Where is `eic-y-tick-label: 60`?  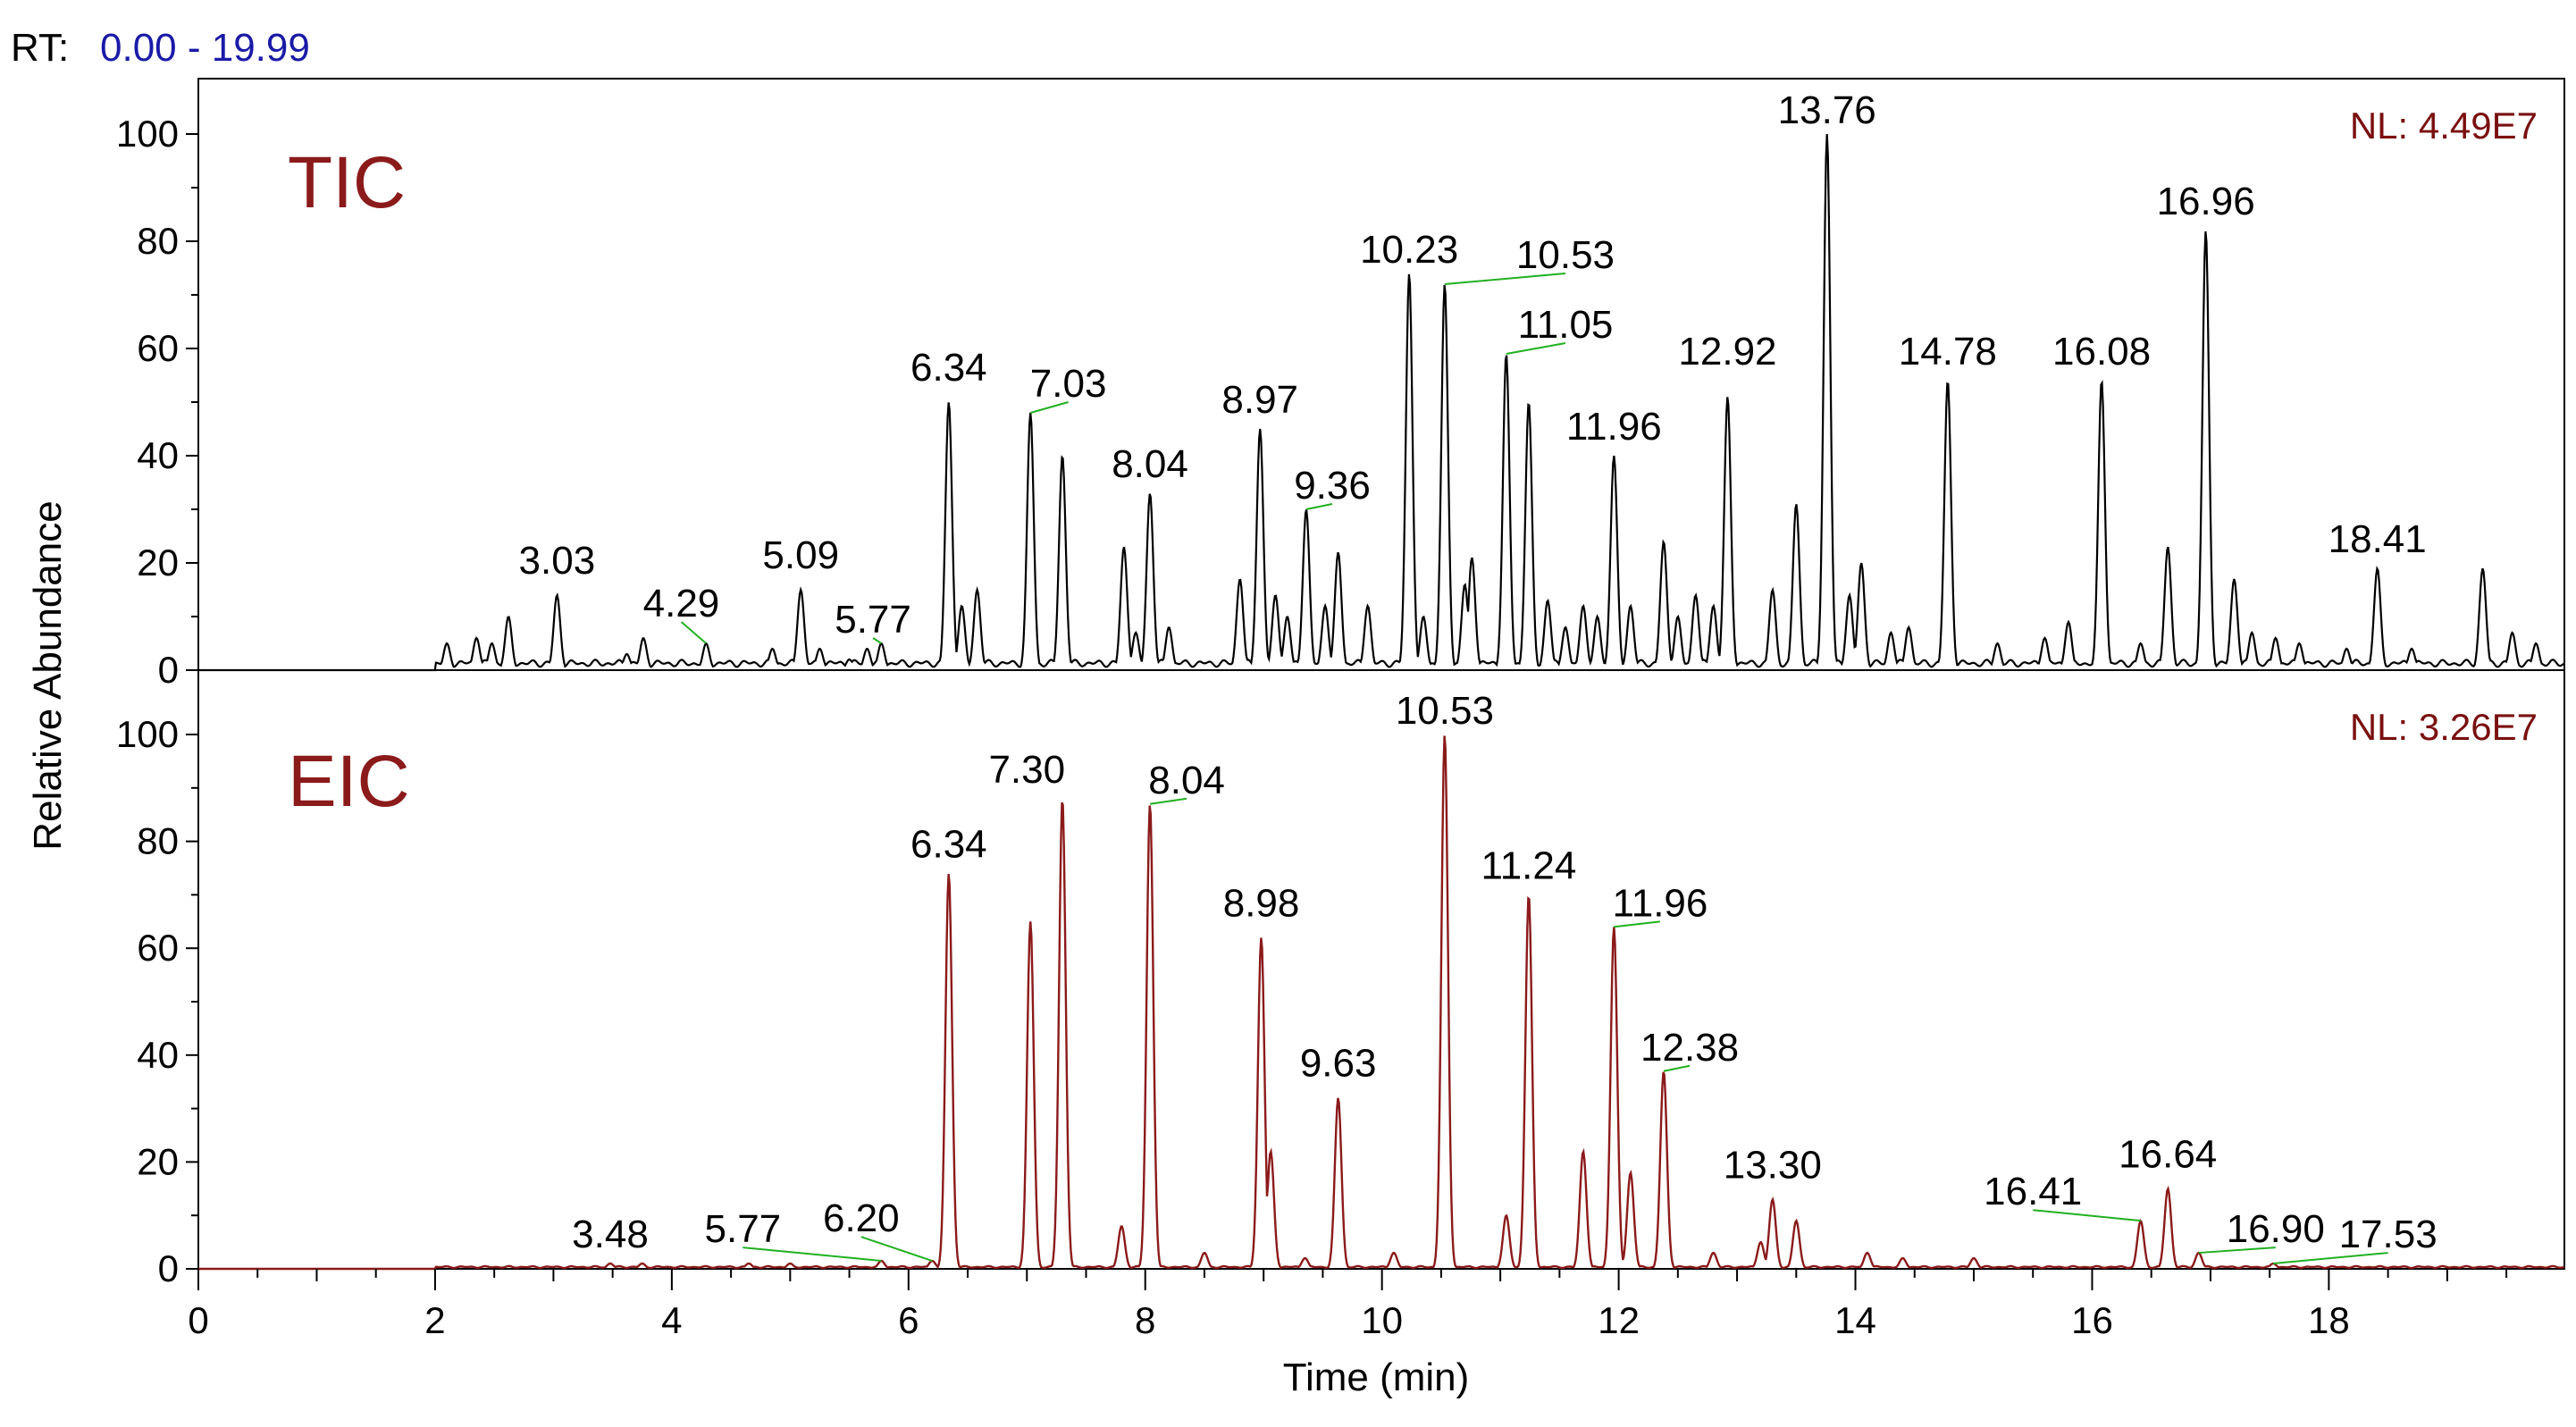 eic-y-tick-label: 60 is located at coordinates (158, 948).